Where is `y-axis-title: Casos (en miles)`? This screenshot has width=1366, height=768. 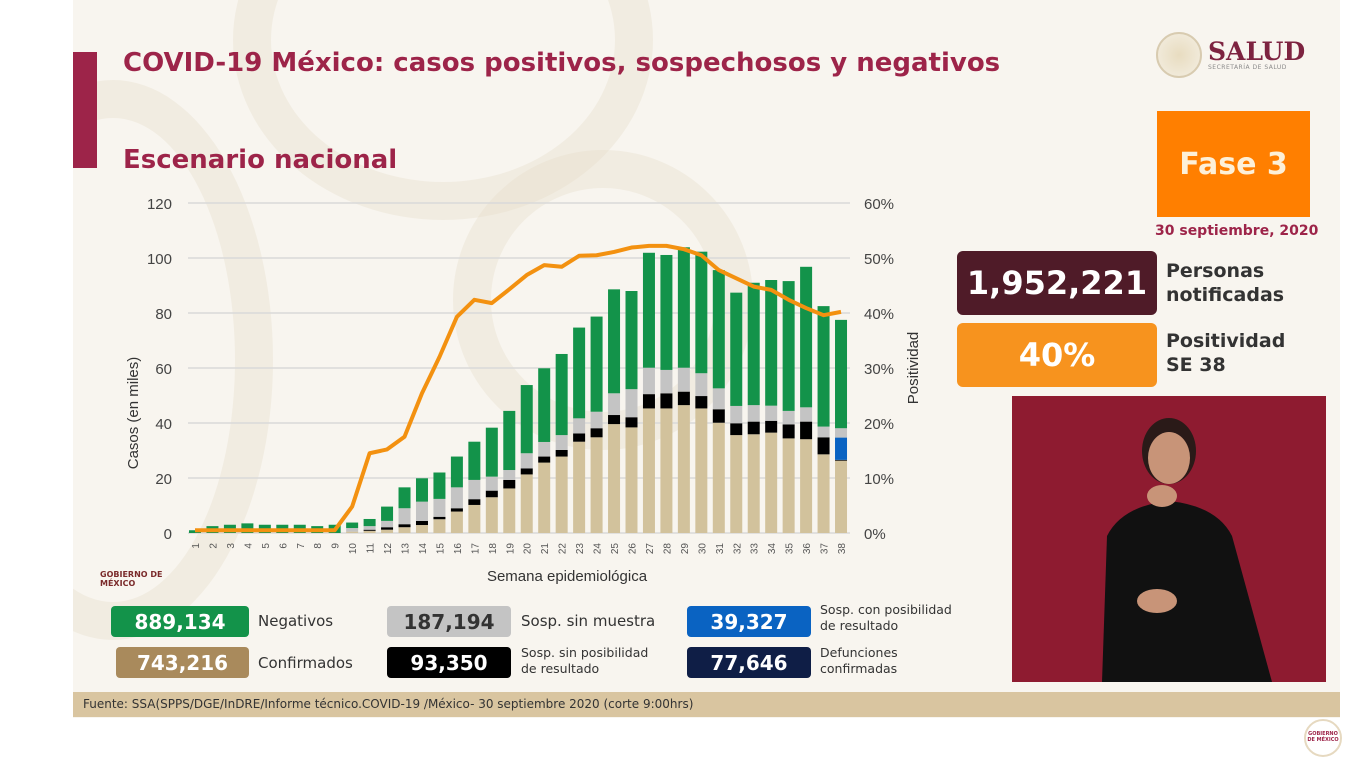
y-axis-title: Casos (en miles) is located at coordinates (133, 413).